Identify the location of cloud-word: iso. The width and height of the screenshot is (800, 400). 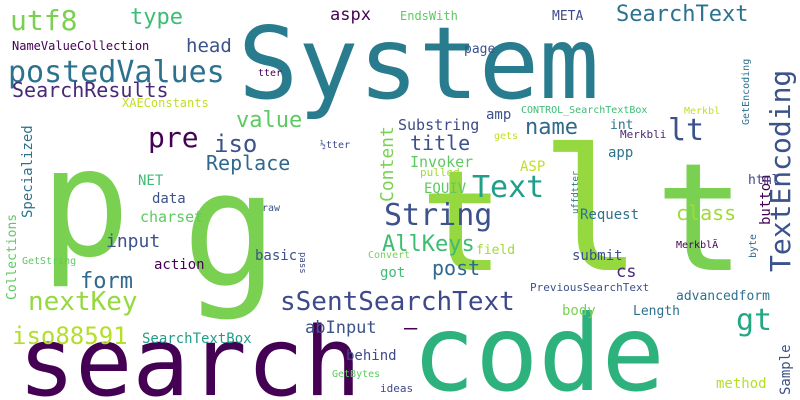
(235, 144).